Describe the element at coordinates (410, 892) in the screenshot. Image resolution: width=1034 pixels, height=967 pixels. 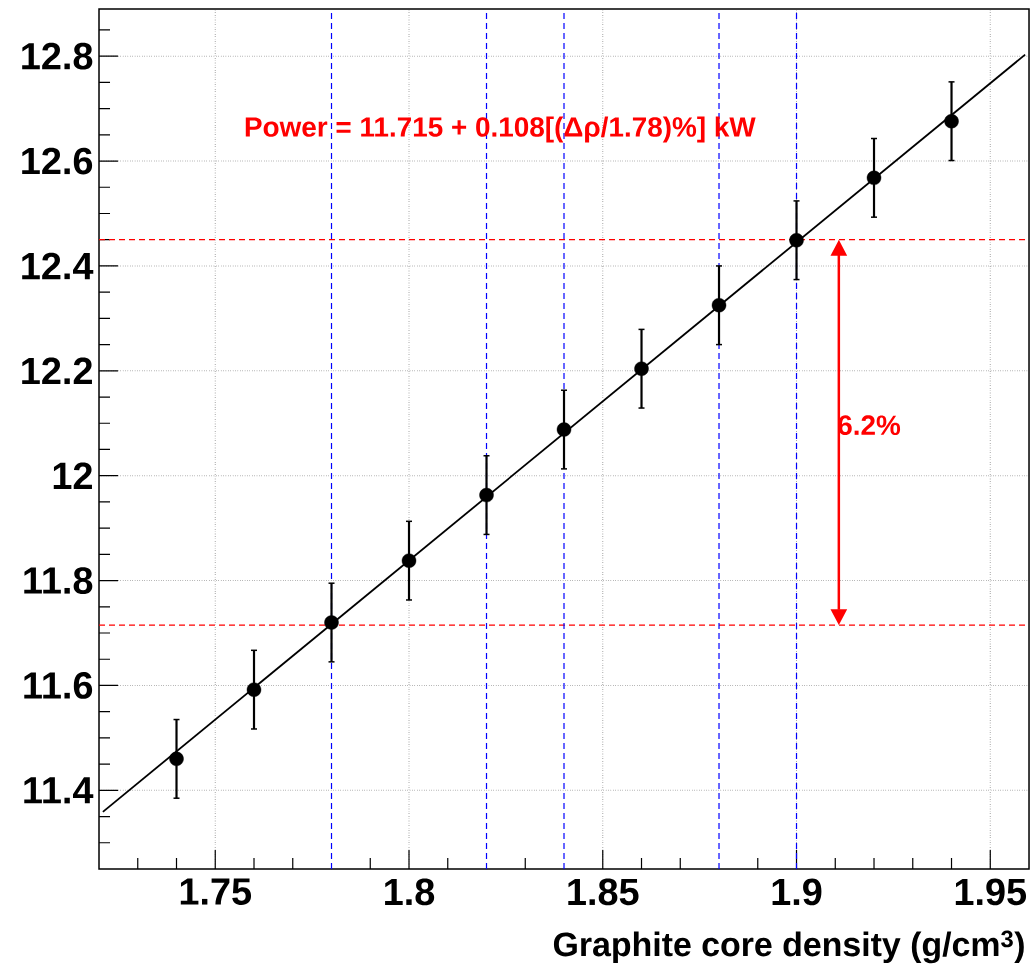
I see `x-tick-label: 1.8` at that location.